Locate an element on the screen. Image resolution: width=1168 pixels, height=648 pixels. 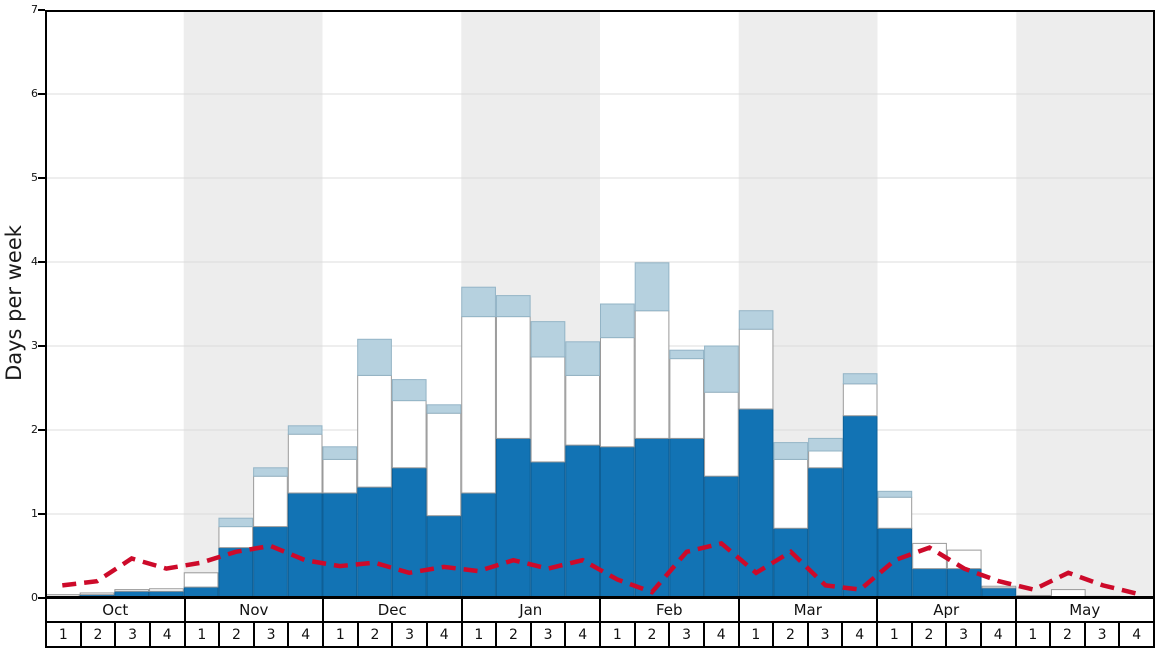
month-axis: Oct Nov Dec Jan Feb Mar Apr May is located at coordinates (600, 610).